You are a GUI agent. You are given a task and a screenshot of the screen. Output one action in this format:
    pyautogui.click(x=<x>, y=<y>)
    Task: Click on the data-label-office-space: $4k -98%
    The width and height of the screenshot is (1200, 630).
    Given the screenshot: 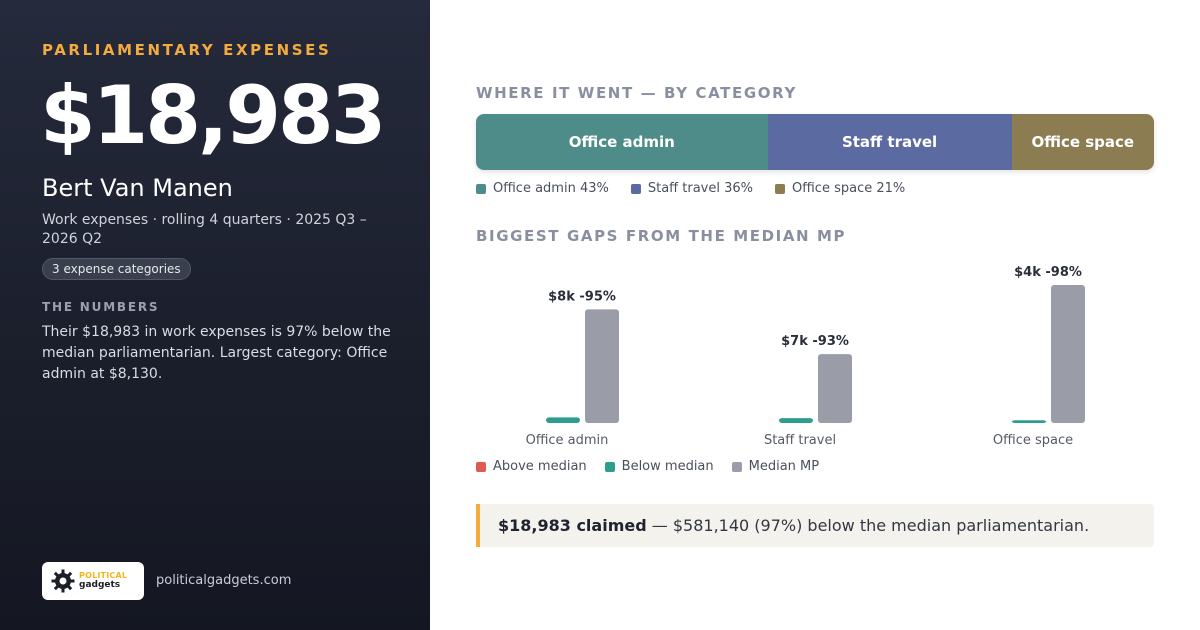 What is the action you would take?
    pyautogui.click(x=1048, y=272)
    